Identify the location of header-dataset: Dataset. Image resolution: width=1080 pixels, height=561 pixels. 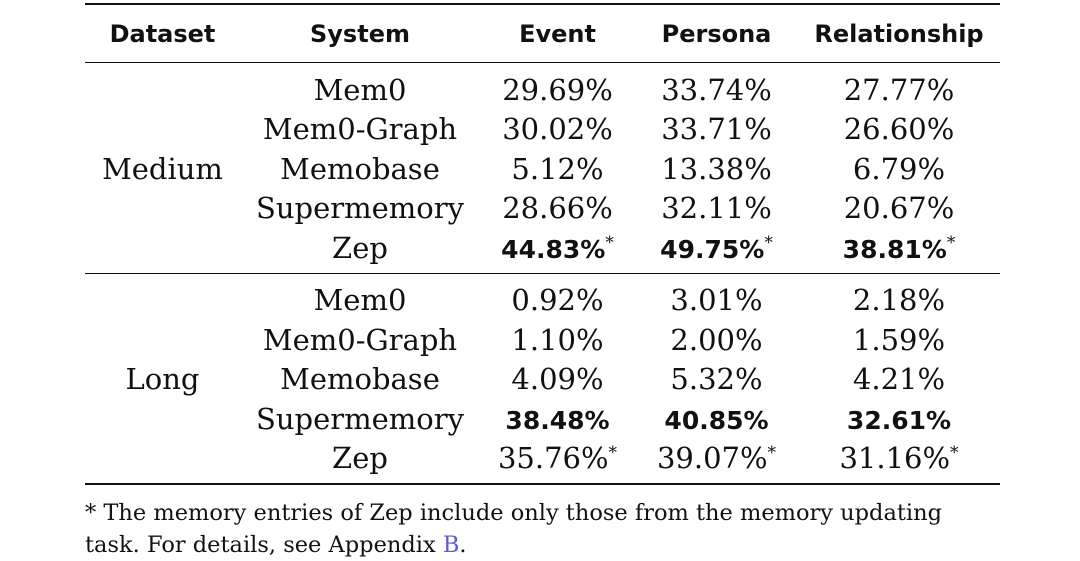
(162, 33).